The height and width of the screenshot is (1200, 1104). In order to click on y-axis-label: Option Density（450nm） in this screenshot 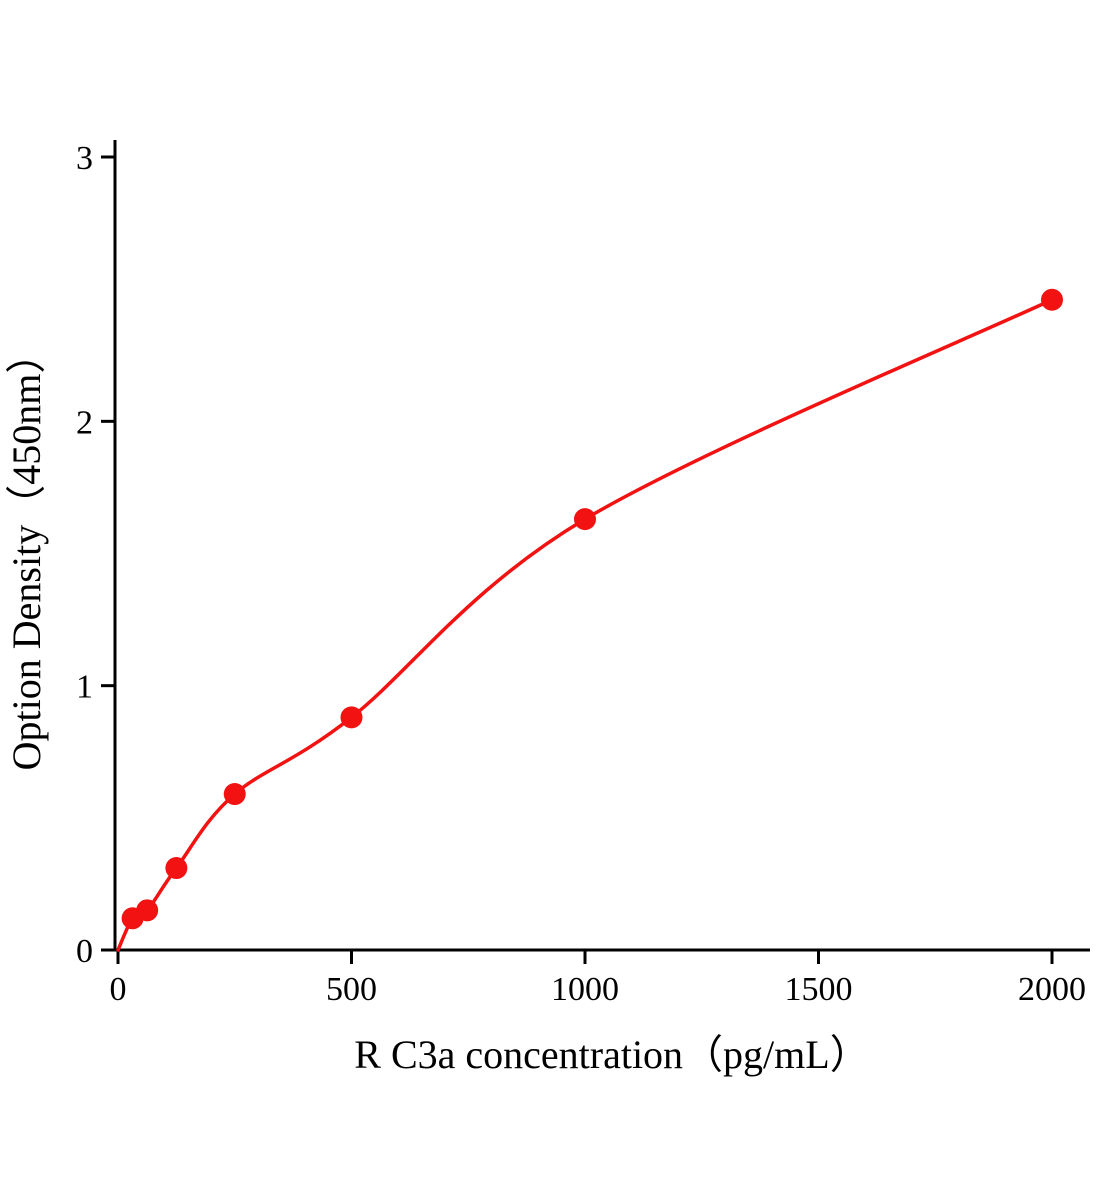, I will do `click(26, 552)`.